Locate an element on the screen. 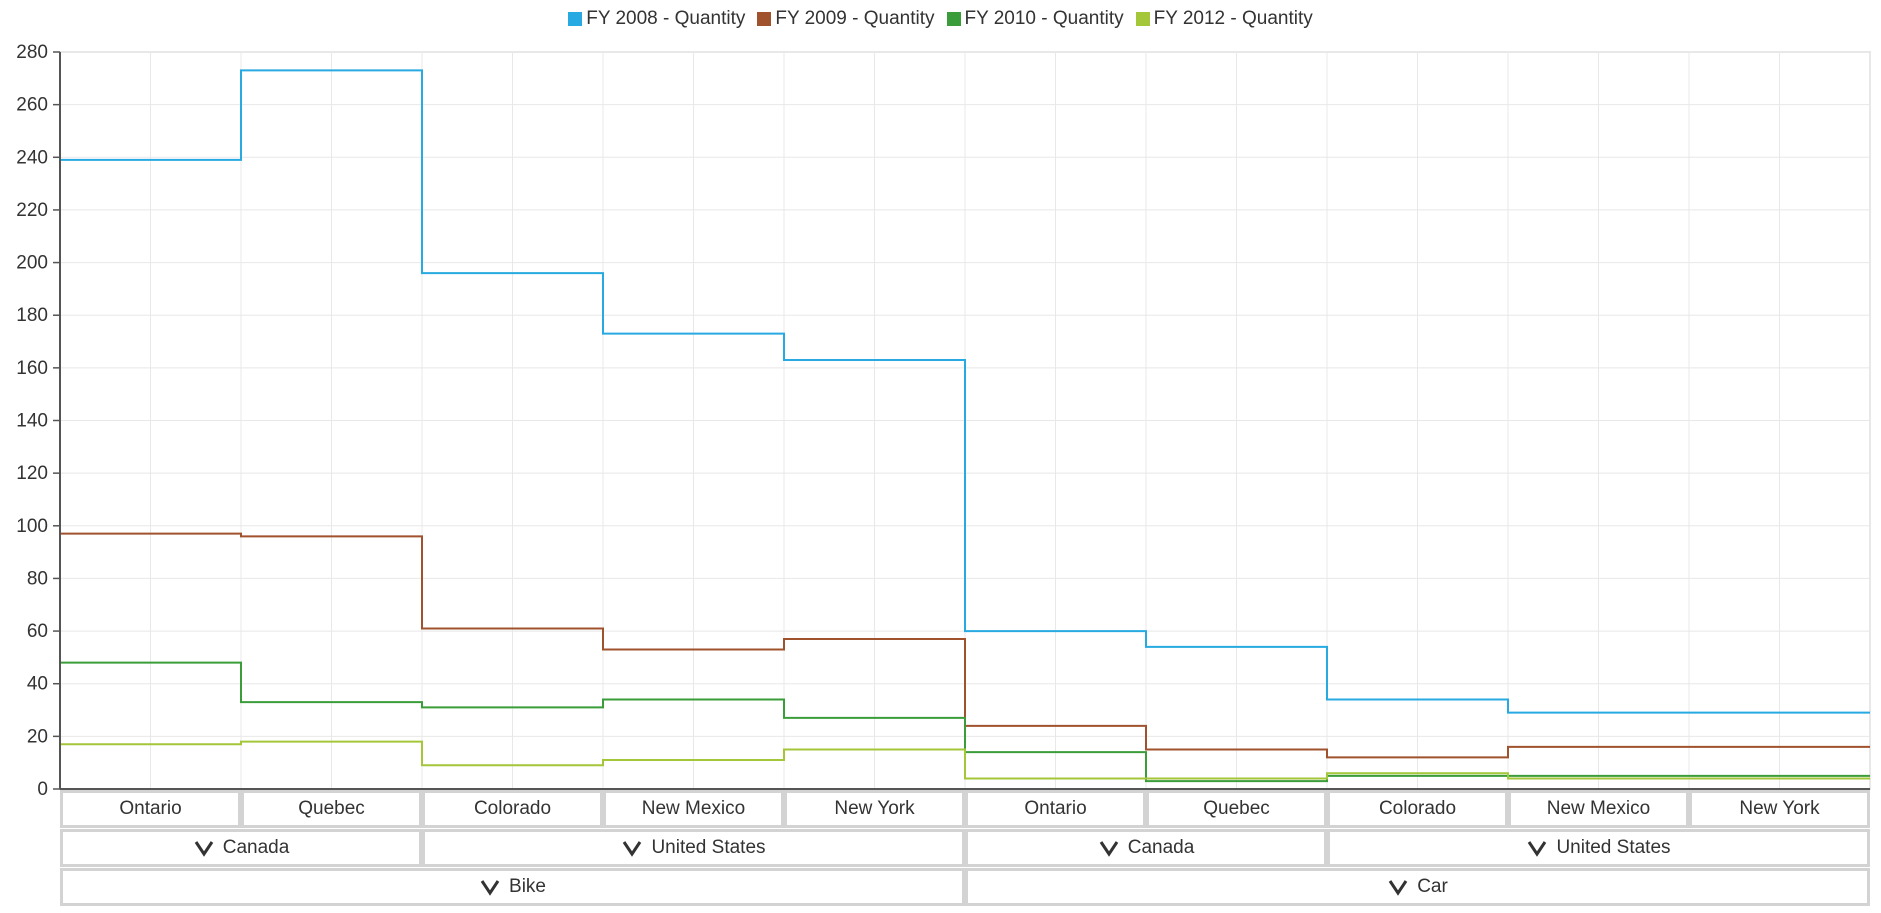 This screenshot has width=1881, height=913. y-tick-label: 240 is located at coordinates (32, 157).